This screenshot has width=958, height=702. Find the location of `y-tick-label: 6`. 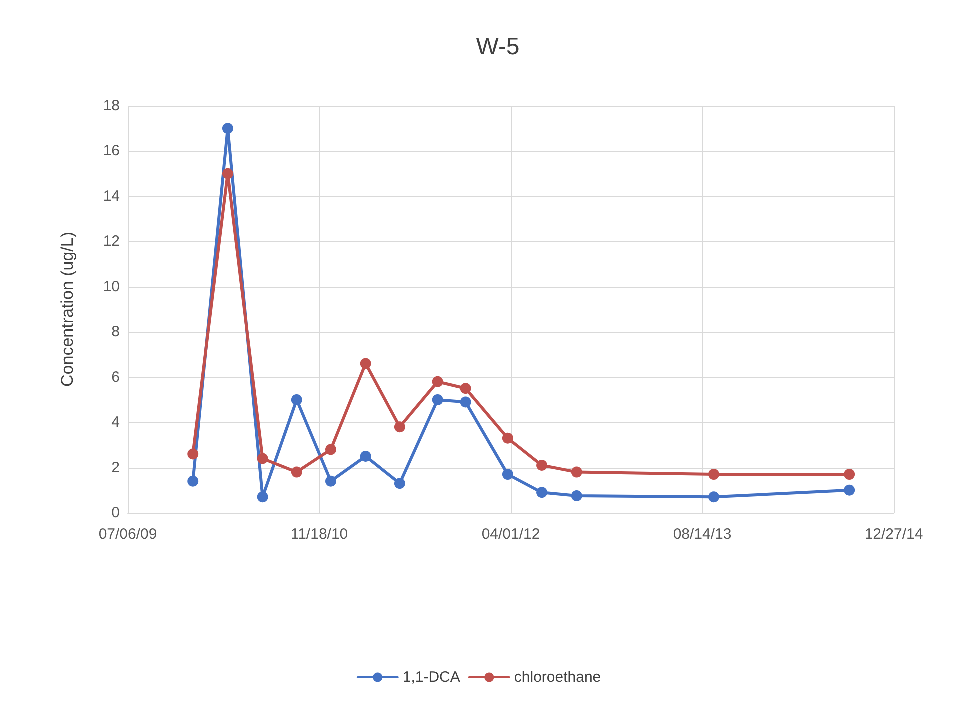

y-tick-label: 6 is located at coordinates (116, 377).